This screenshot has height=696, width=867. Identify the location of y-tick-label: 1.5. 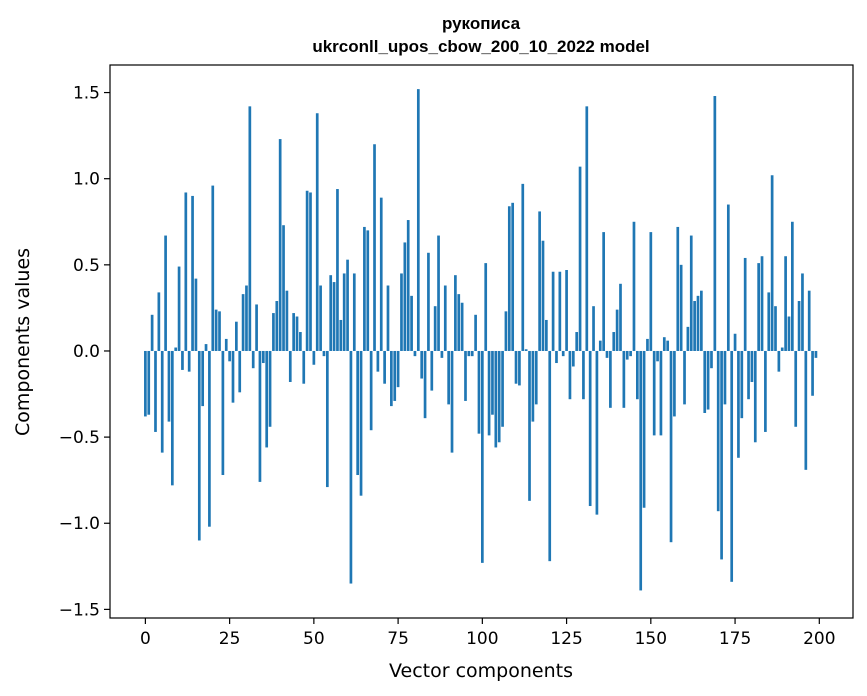
(86, 94).